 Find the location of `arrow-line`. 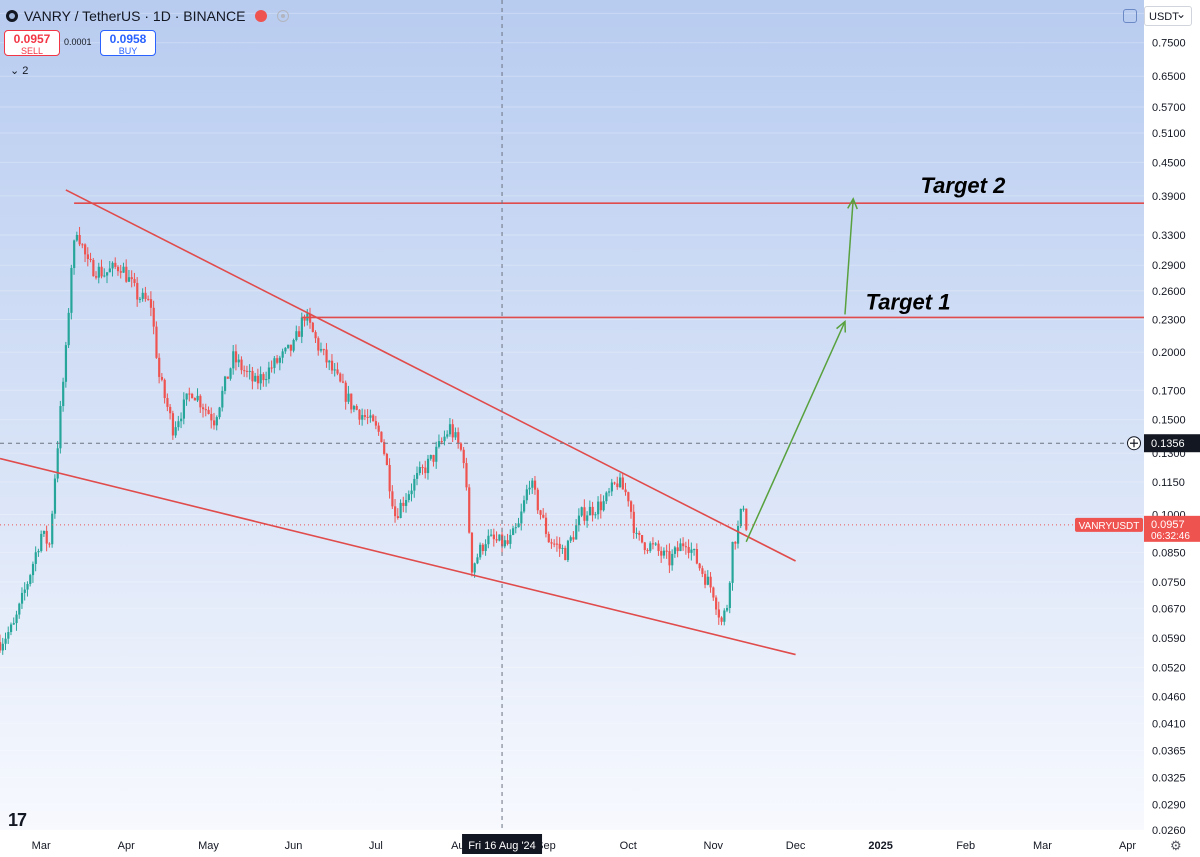

arrow-line is located at coordinates (849, 256).